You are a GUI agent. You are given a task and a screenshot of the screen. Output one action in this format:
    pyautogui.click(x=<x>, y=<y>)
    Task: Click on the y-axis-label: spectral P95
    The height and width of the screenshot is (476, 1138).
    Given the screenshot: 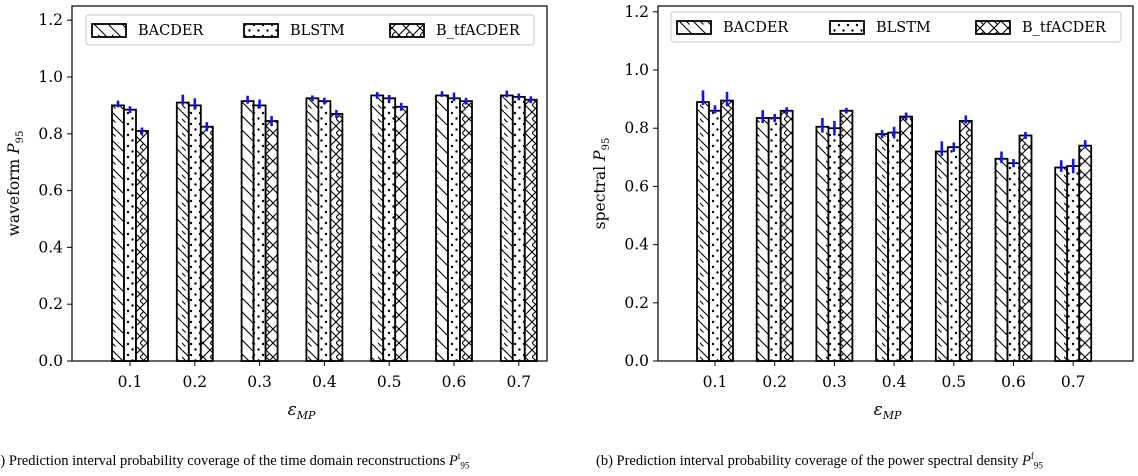 What is the action you would take?
    pyautogui.click(x=601, y=184)
    